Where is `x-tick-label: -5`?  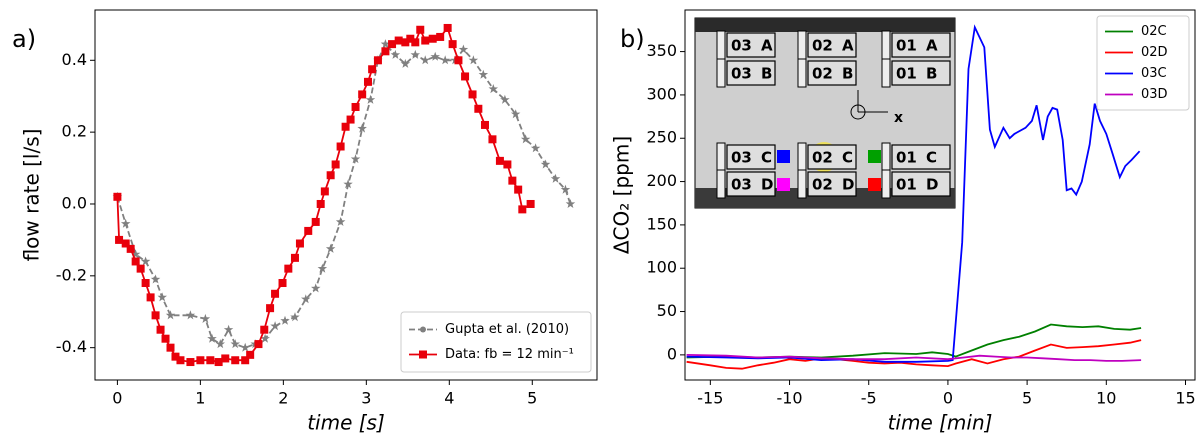 x-tick-label: -5 is located at coordinates (869, 398).